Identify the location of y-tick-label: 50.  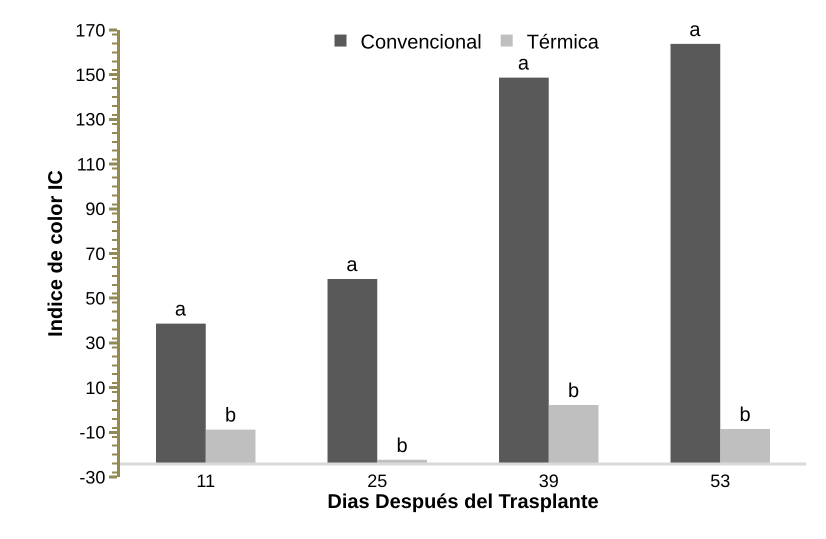
(95, 298).